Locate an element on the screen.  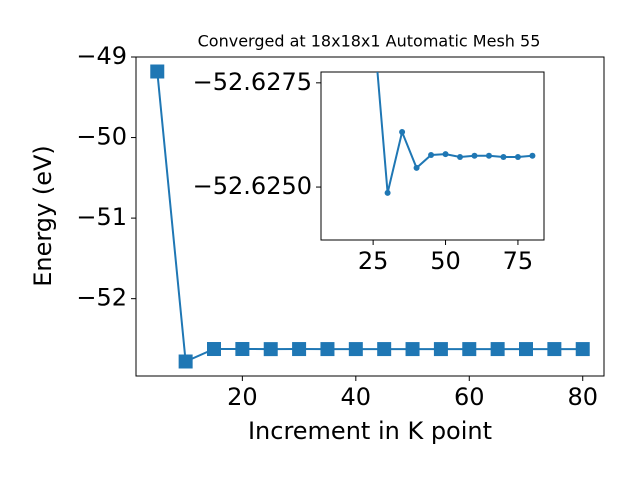
y-axis-label: Energy (eV) is located at coordinates (43, 216).